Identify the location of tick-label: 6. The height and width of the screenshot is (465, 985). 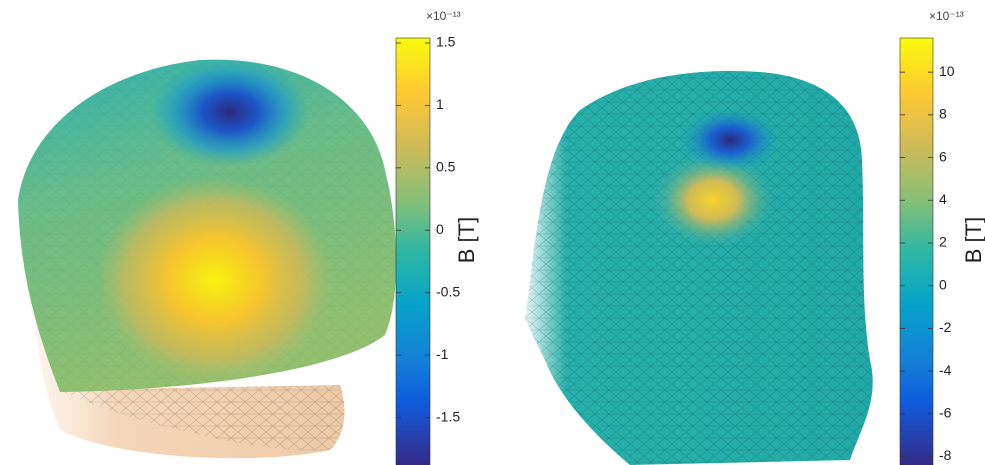
(943, 156).